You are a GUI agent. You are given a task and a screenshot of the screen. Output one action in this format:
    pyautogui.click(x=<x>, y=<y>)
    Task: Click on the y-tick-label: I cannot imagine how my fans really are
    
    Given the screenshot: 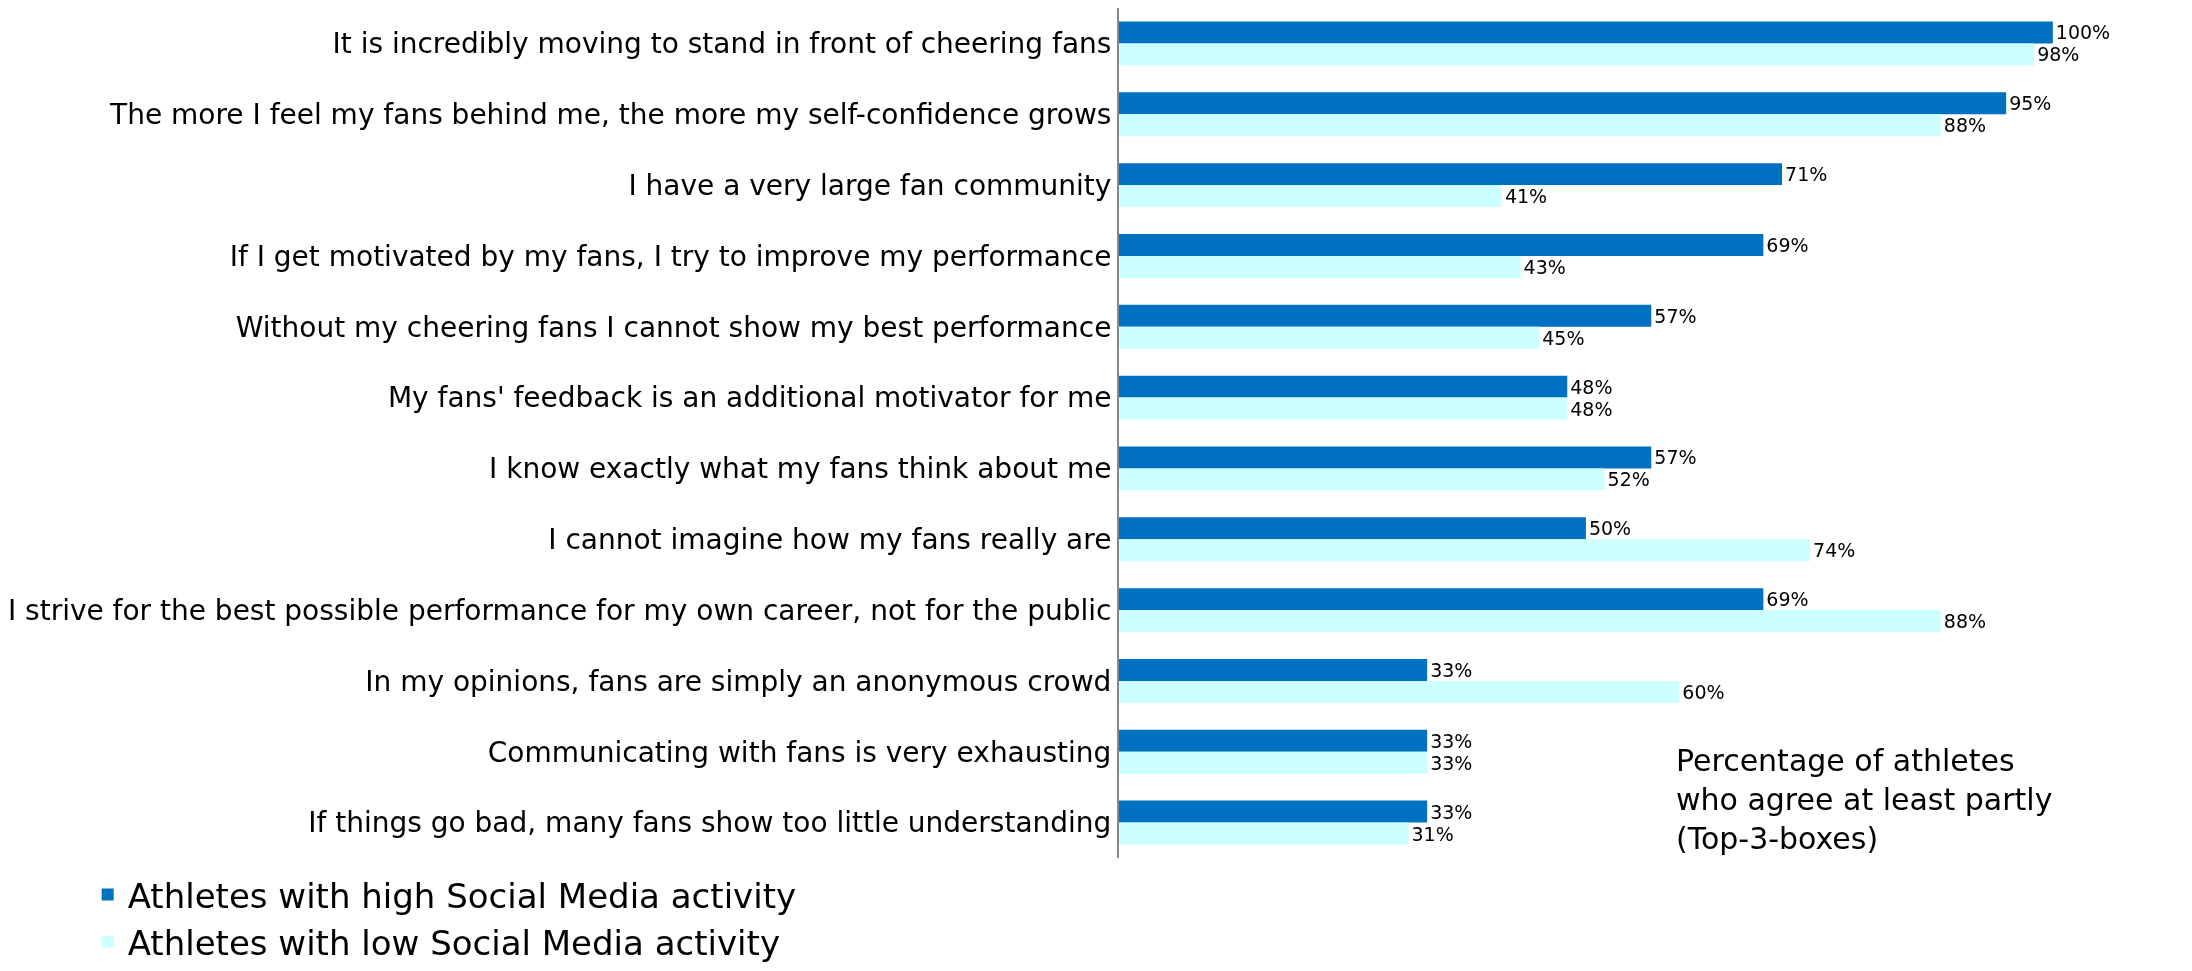 What is the action you would take?
    pyautogui.click(x=830, y=540)
    